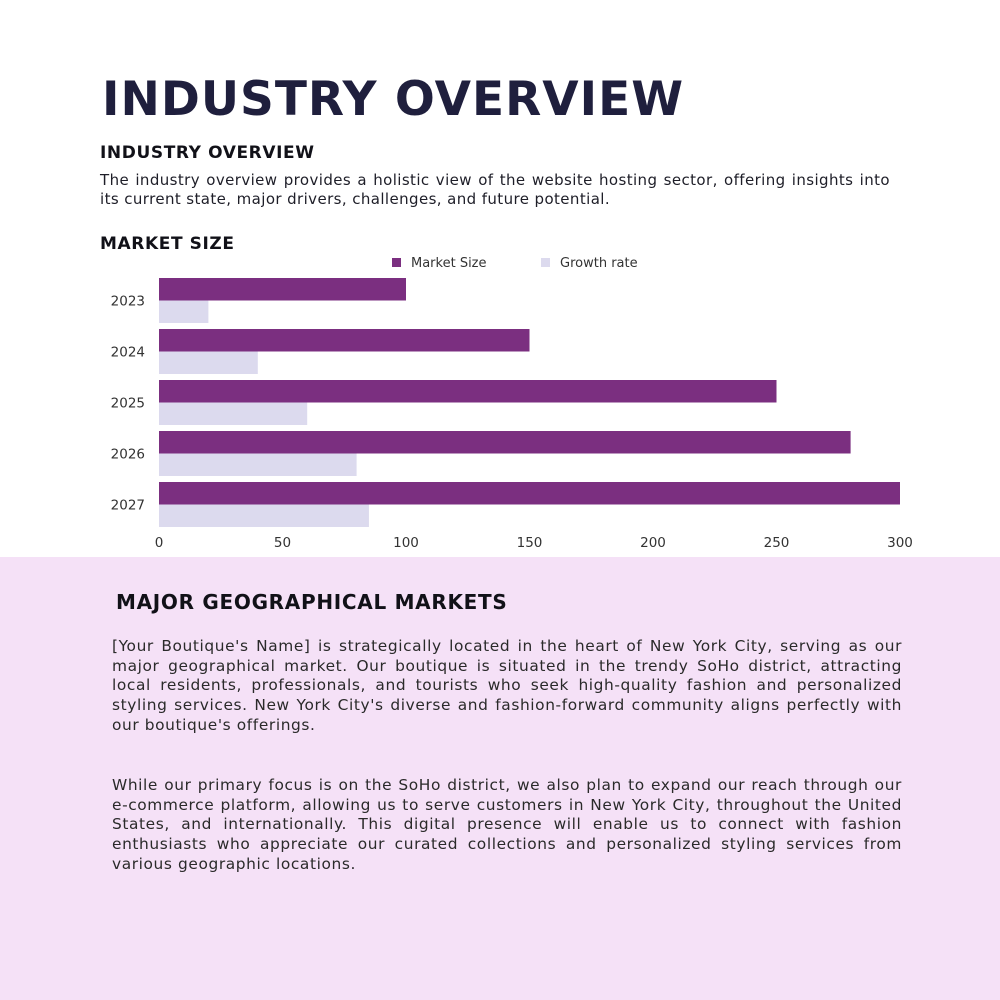 The width and height of the screenshot is (1000, 1000). I want to click on geo-markets-heading: MAJOR GEOGRAPHICAL MARKETS, so click(312, 602).